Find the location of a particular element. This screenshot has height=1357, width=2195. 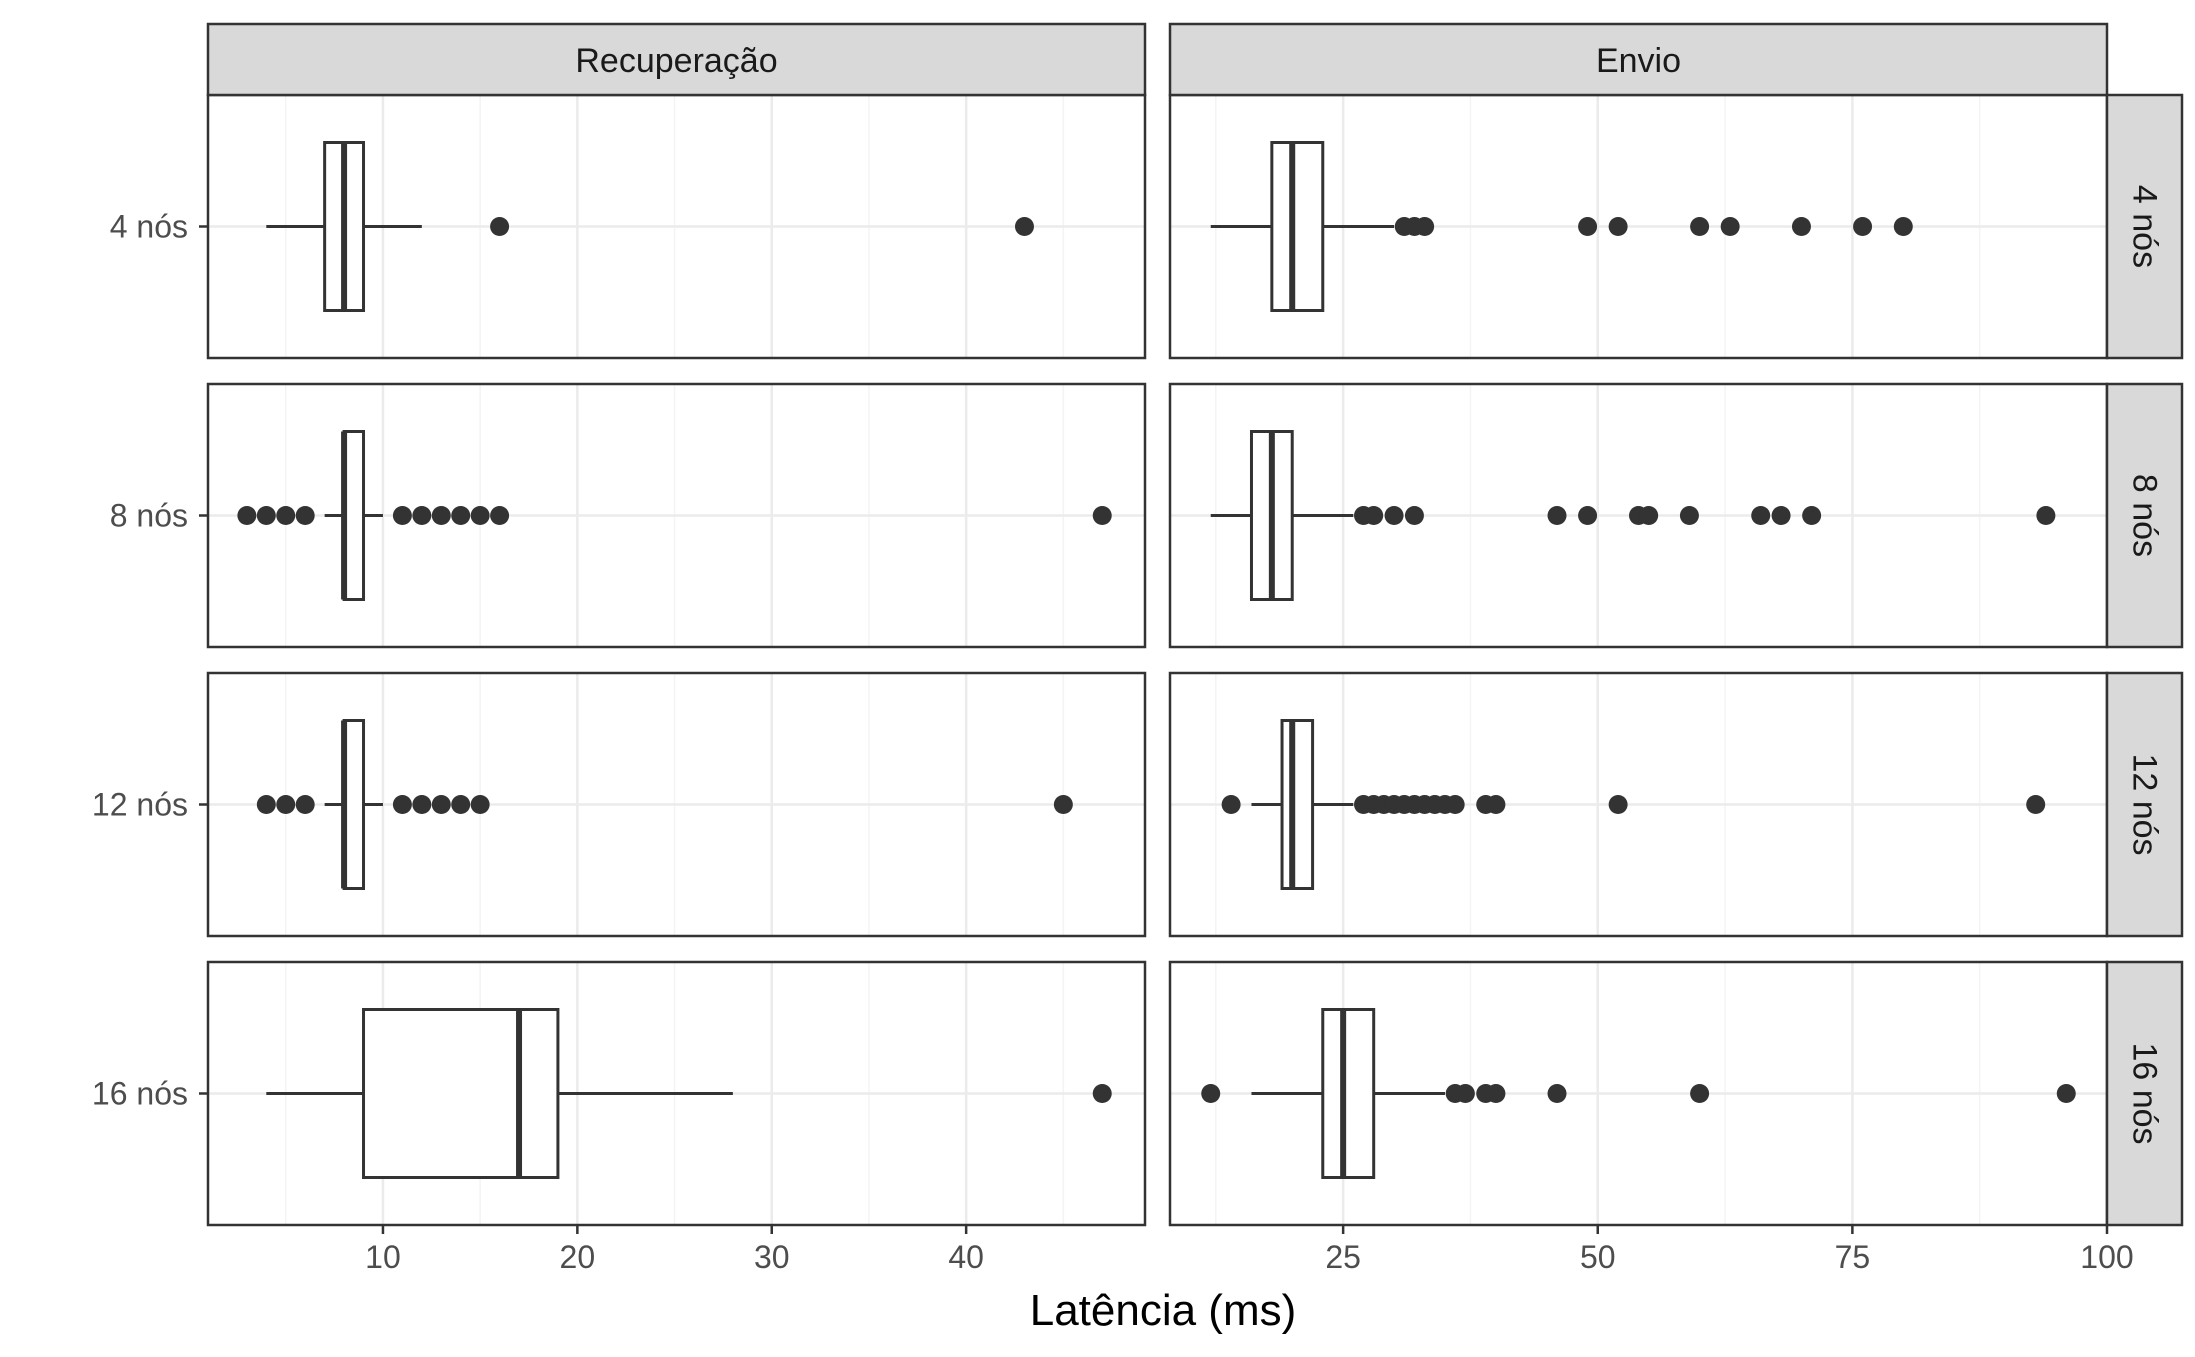

x-tick-label: 30 is located at coordinates (772, 1257).